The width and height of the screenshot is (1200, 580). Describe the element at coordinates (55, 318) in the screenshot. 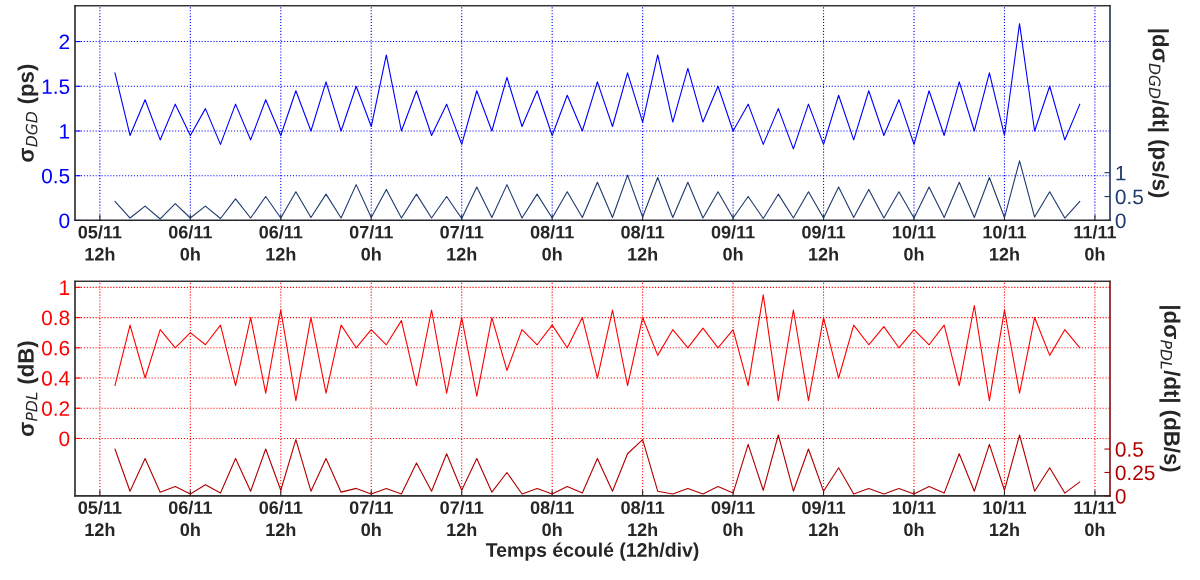

I see `y-tick-label: 0.8` at that location.